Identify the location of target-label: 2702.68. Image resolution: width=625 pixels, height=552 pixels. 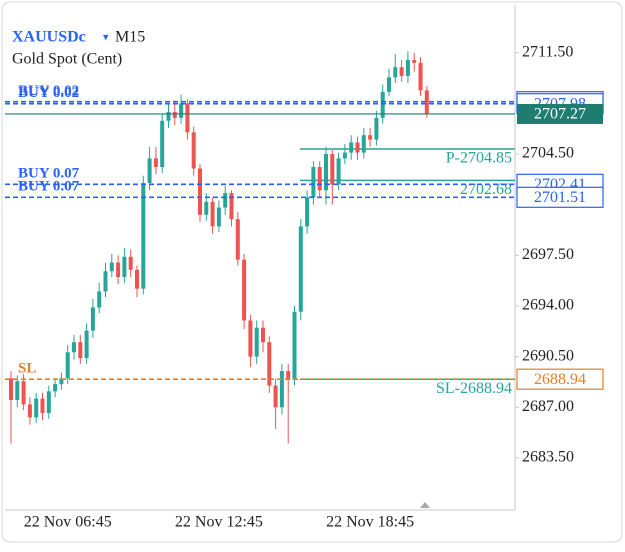
(486, 189).